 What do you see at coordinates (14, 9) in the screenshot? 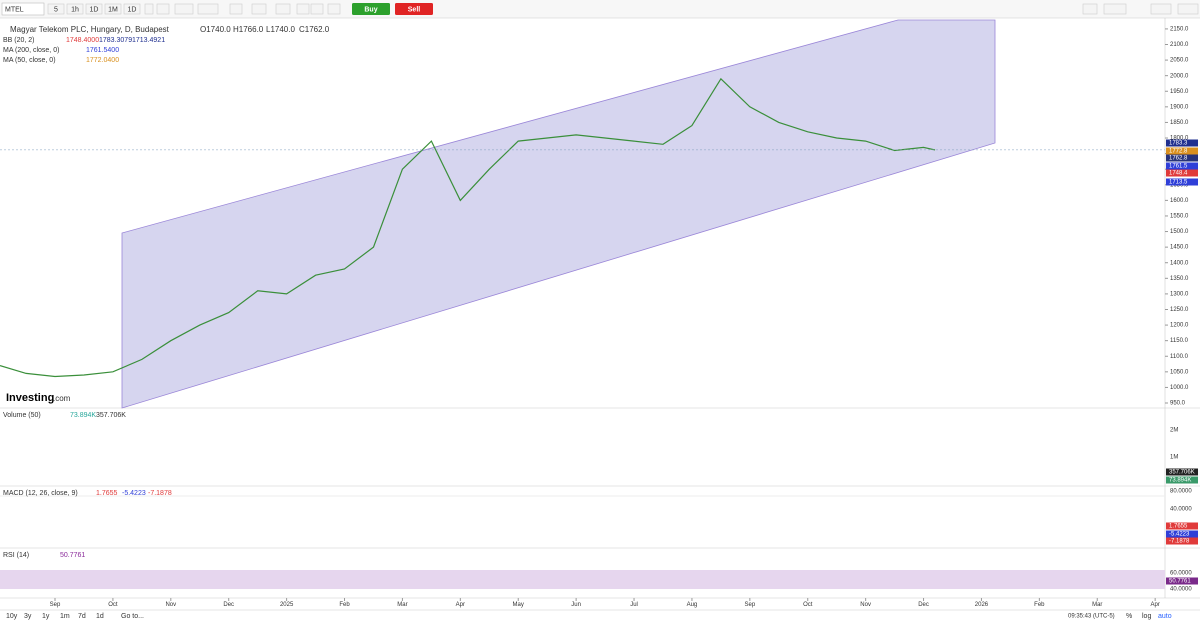
I see `symbol: MTEL` at bounding box center [14, 9].